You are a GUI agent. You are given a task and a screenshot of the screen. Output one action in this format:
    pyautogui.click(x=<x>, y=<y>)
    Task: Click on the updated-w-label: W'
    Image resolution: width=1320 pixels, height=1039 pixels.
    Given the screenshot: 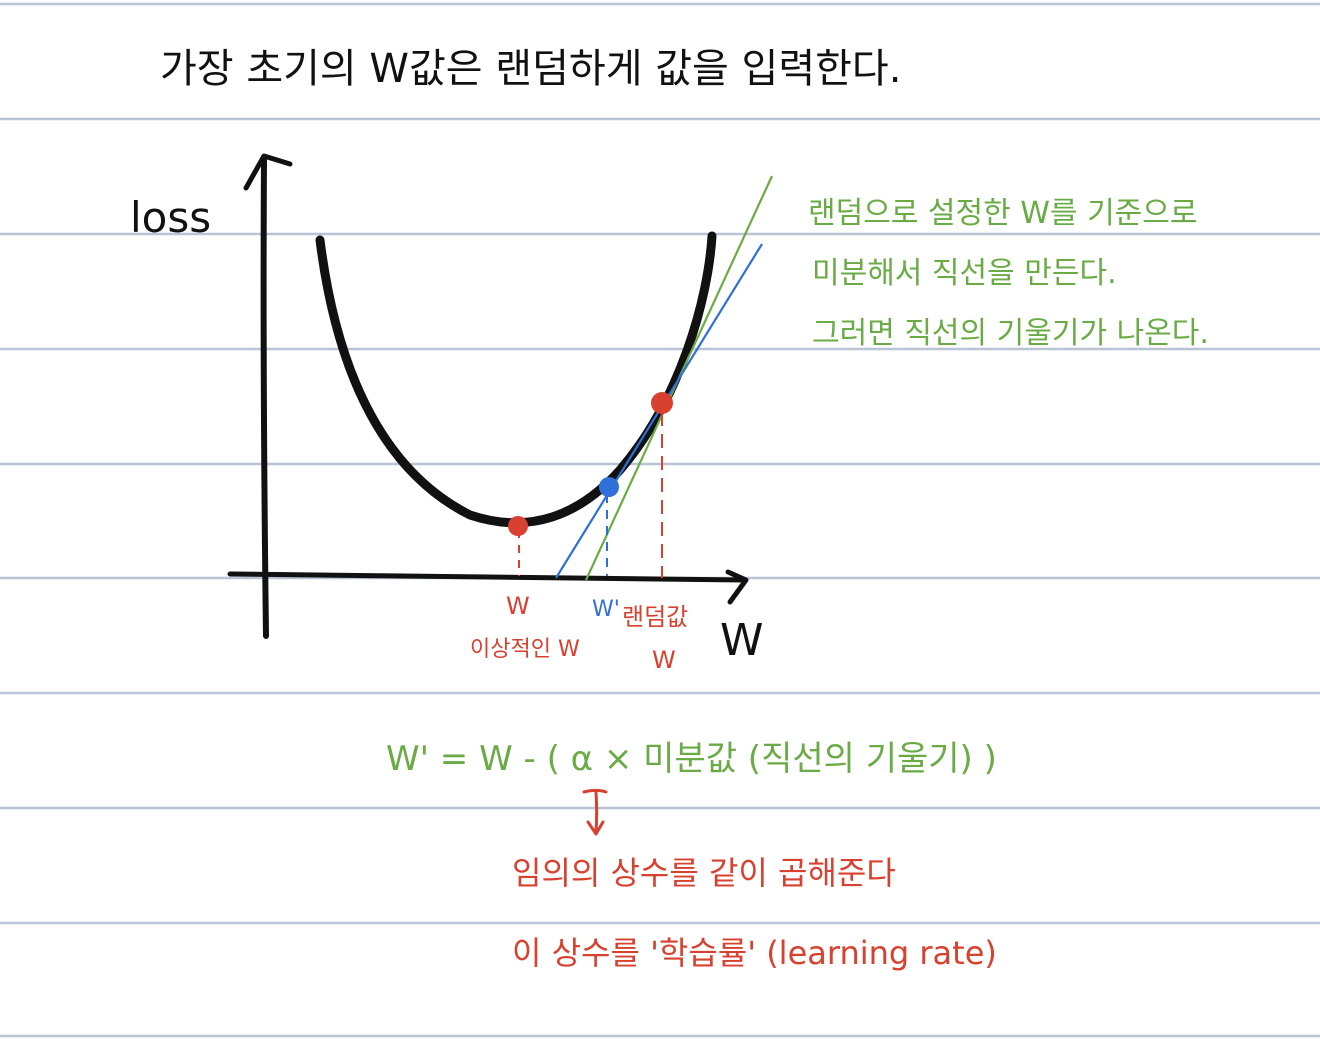 What is the action you would take?
    pyautogui.click(x=606, y=609)
    